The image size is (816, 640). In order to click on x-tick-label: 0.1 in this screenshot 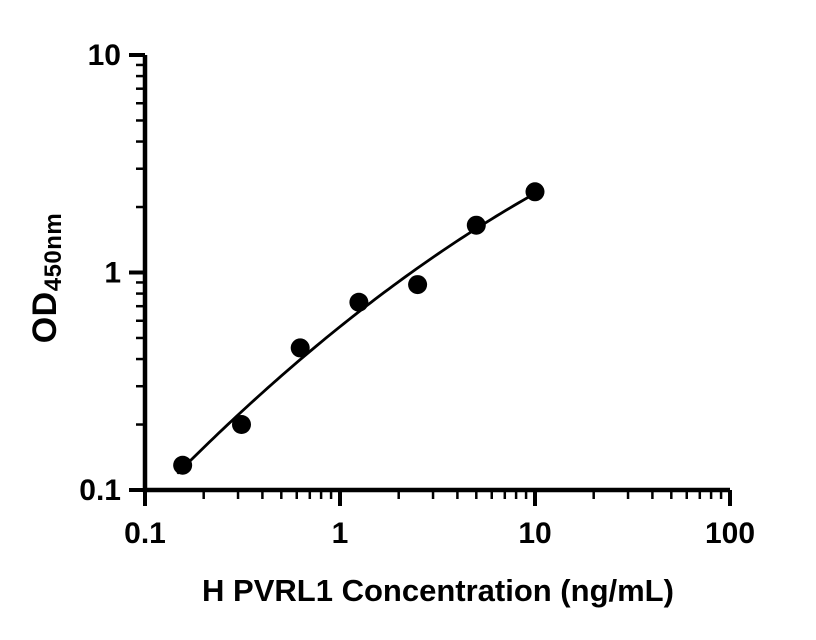, I will do `click(145, 533)`.